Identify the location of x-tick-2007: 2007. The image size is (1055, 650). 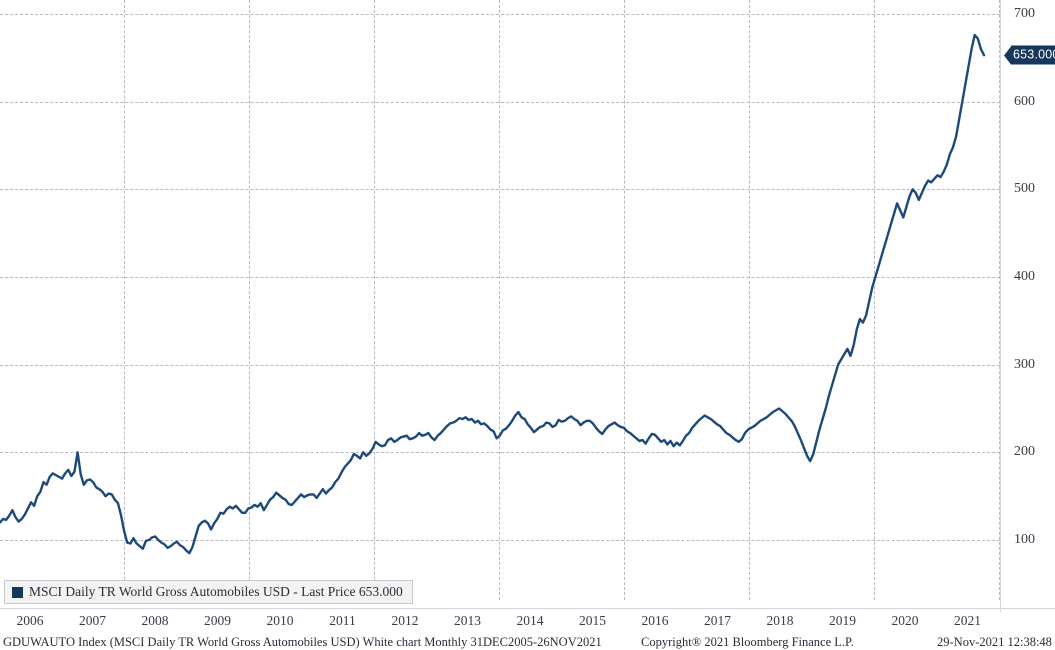
(92, 620).